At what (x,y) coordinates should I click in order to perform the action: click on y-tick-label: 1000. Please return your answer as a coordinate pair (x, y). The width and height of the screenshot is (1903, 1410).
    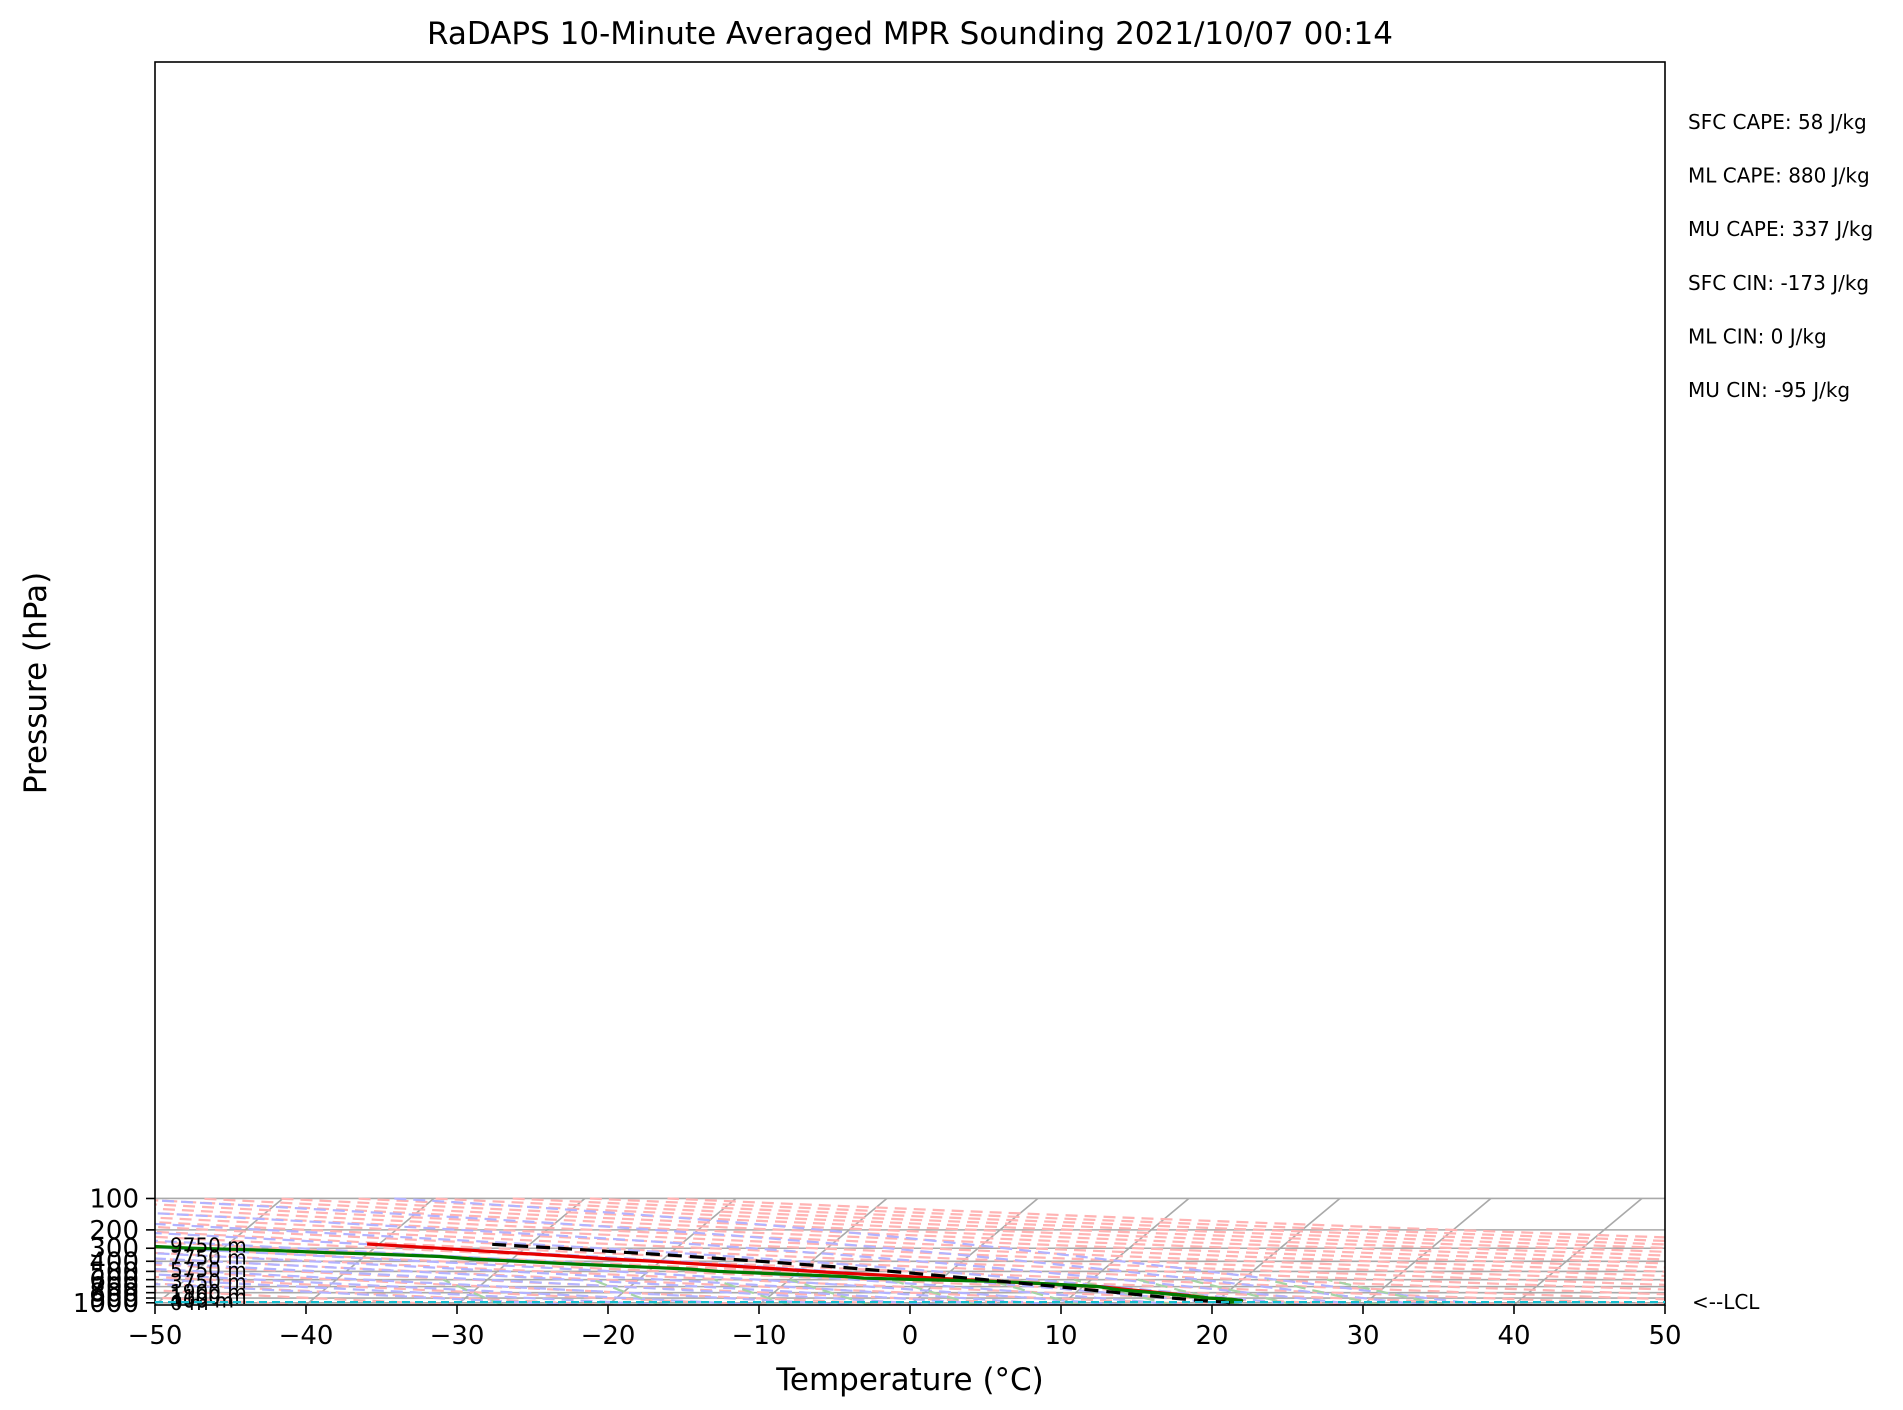
    Looking at the image, I should click on (106, 1304).